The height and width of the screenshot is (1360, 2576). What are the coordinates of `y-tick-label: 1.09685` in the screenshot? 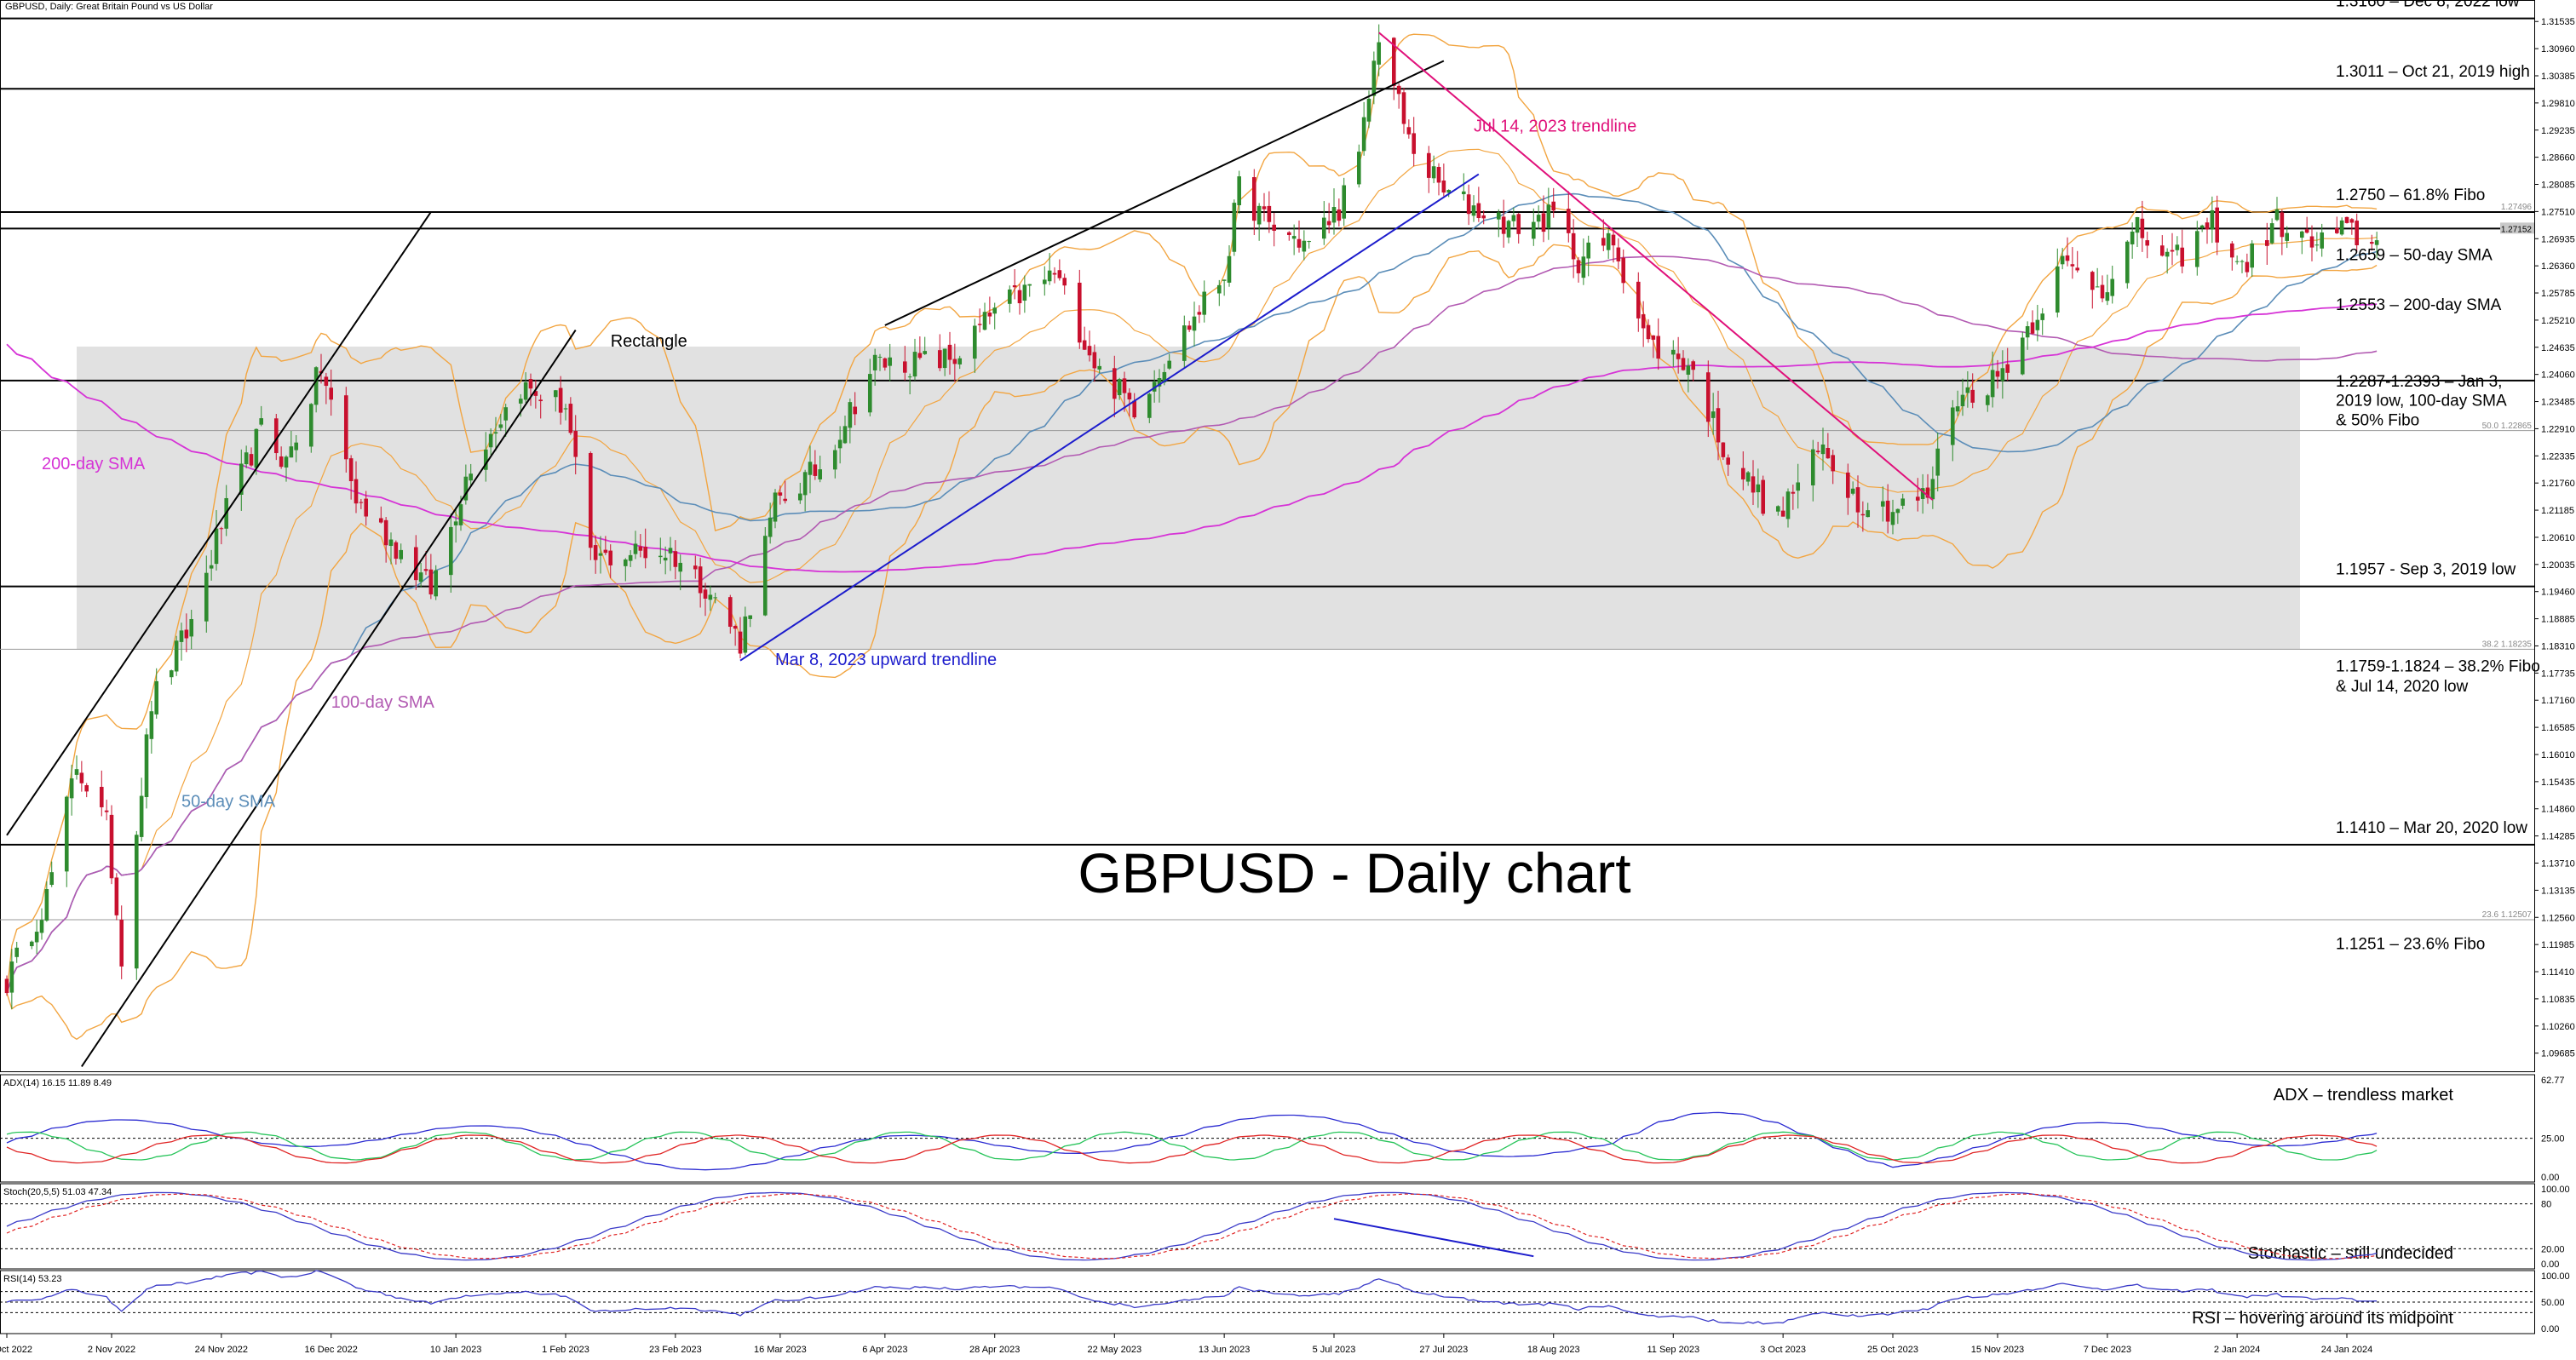 It's located at (2558, 1054).